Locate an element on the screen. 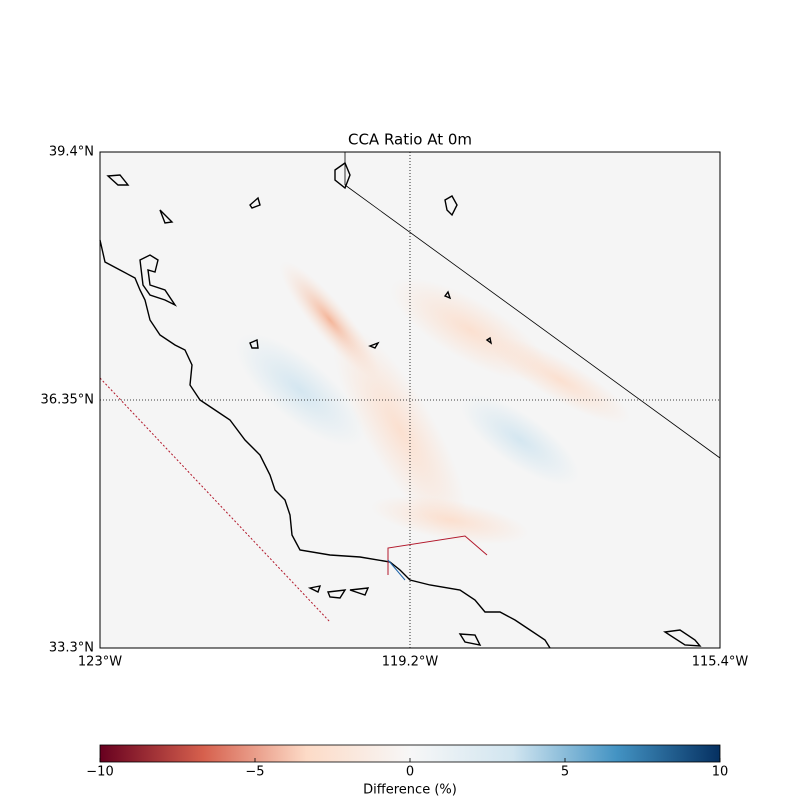 The height and width of the screenshot is (804, 800). chart-title: CCA Ratio At 0m is located at coordinates (410, 140).